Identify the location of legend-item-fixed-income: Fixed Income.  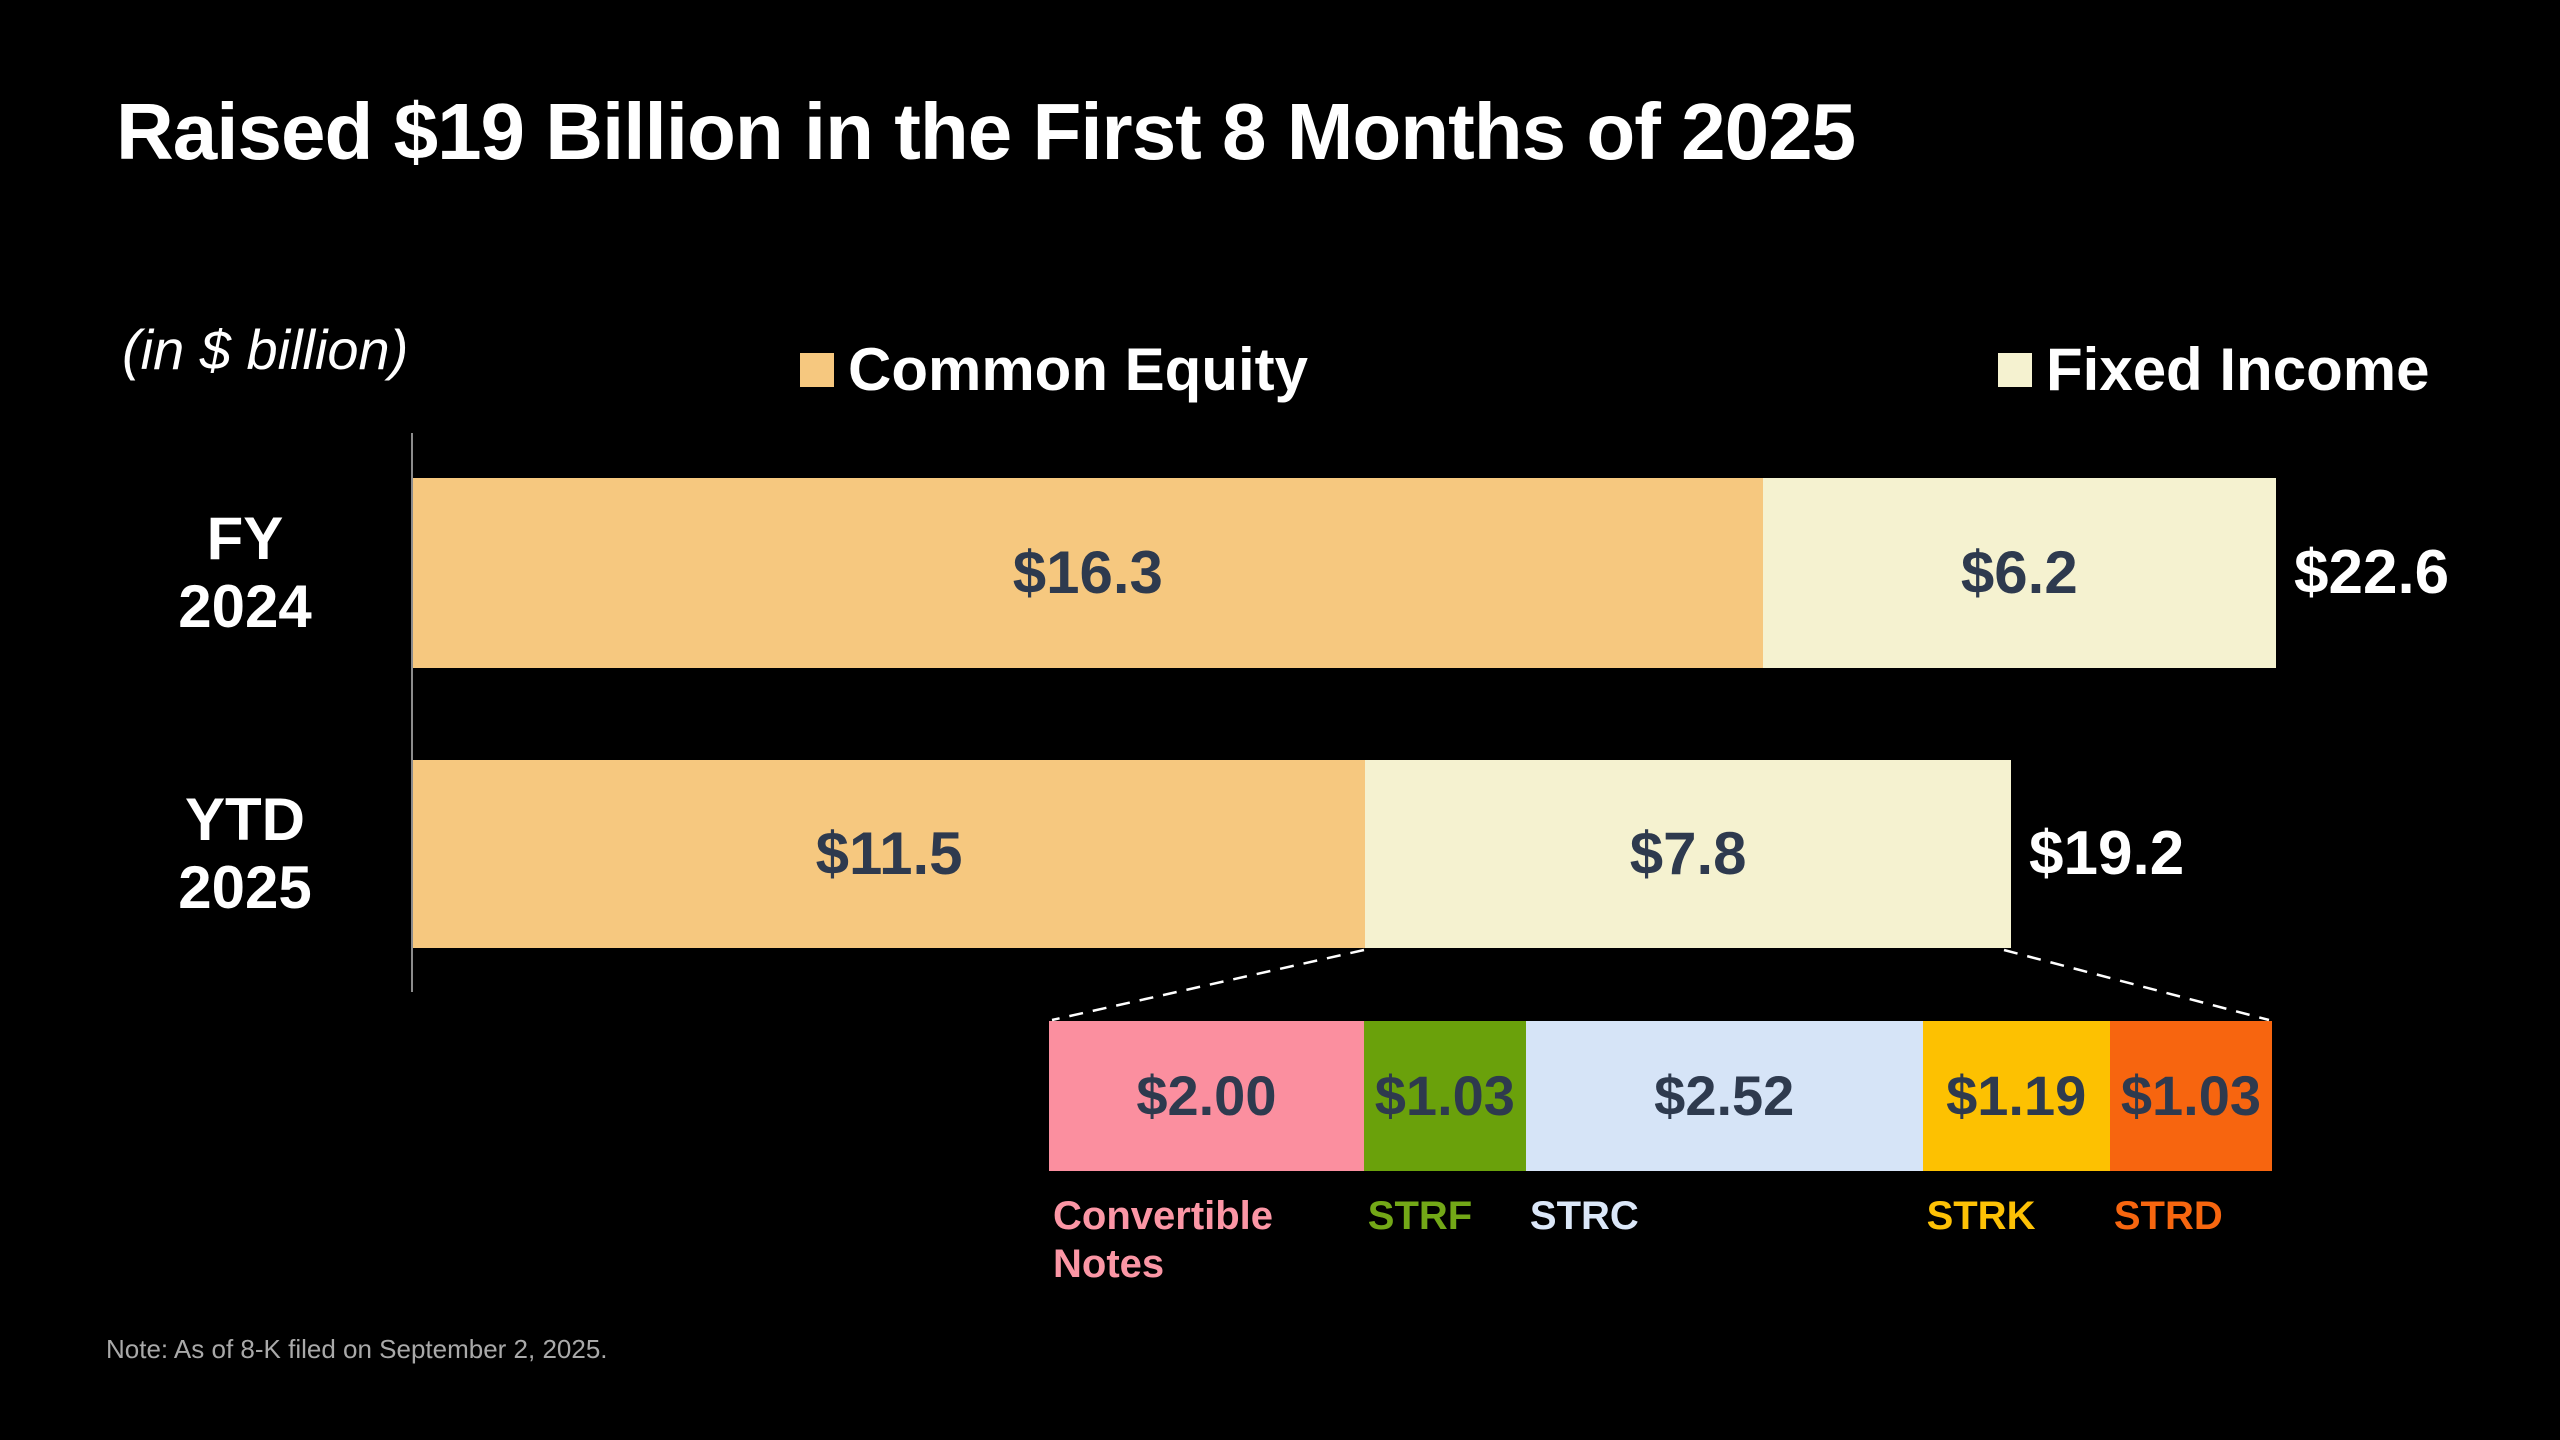
(2213, 370).